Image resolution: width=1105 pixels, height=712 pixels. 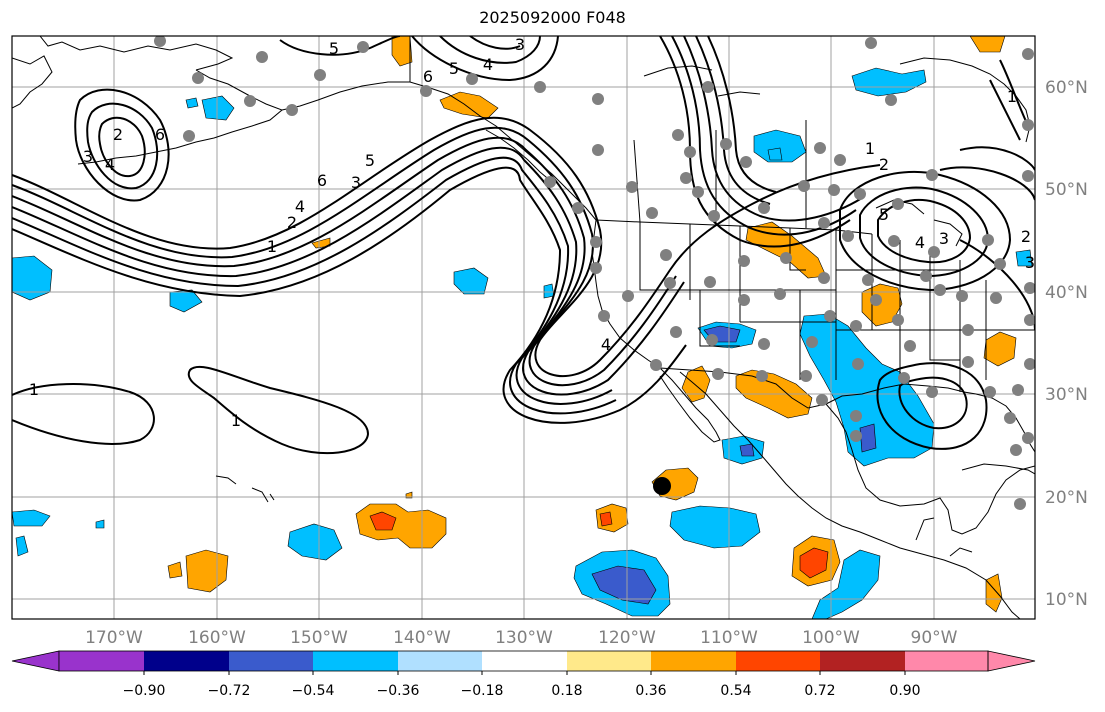 What do you see at coordinates (735, 691) in the screenshot?
I see `colorbar-tick-label: 0.54` at bounding box center [735, 691].